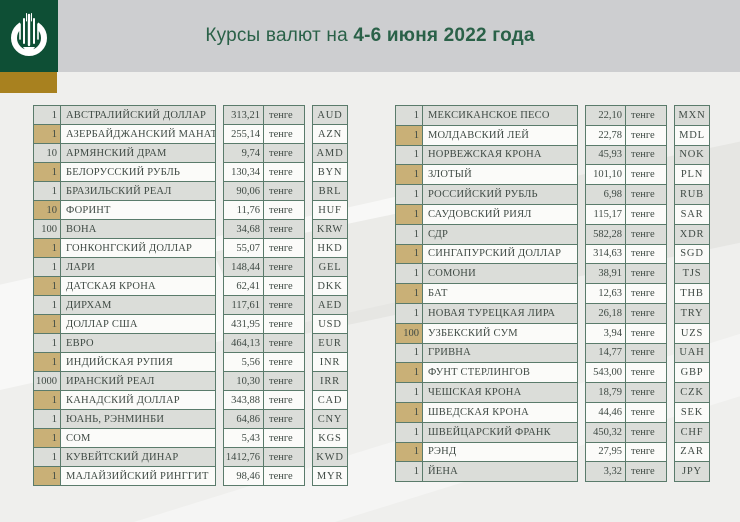 The image size is (740, 522). I want to click on rate-cell: 431,95, so click(243, 324).